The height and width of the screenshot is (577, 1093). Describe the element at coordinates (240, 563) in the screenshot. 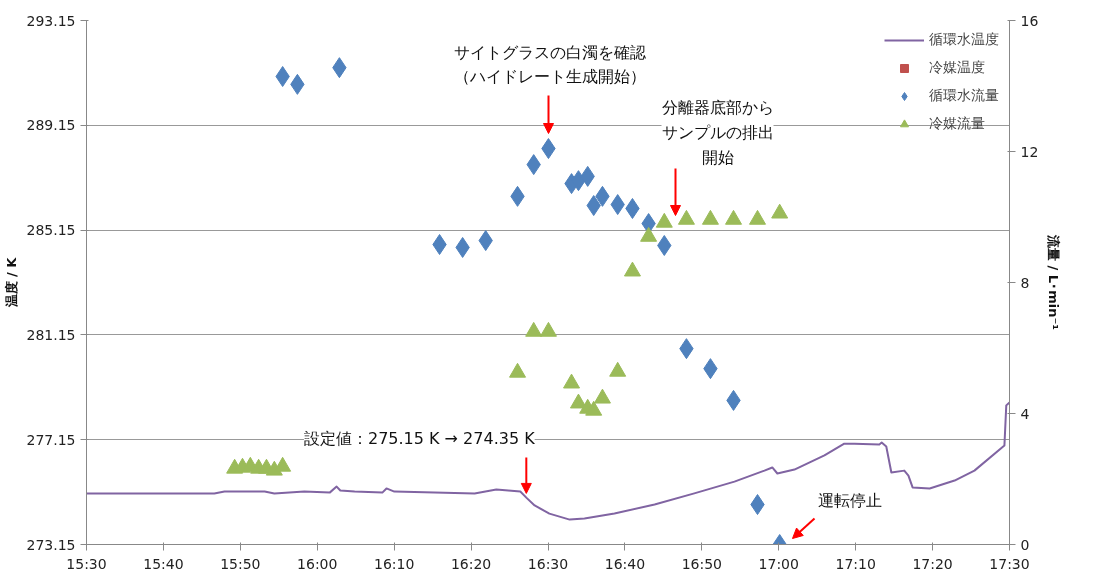

I see `x-tick-label: 15:50` at that location.